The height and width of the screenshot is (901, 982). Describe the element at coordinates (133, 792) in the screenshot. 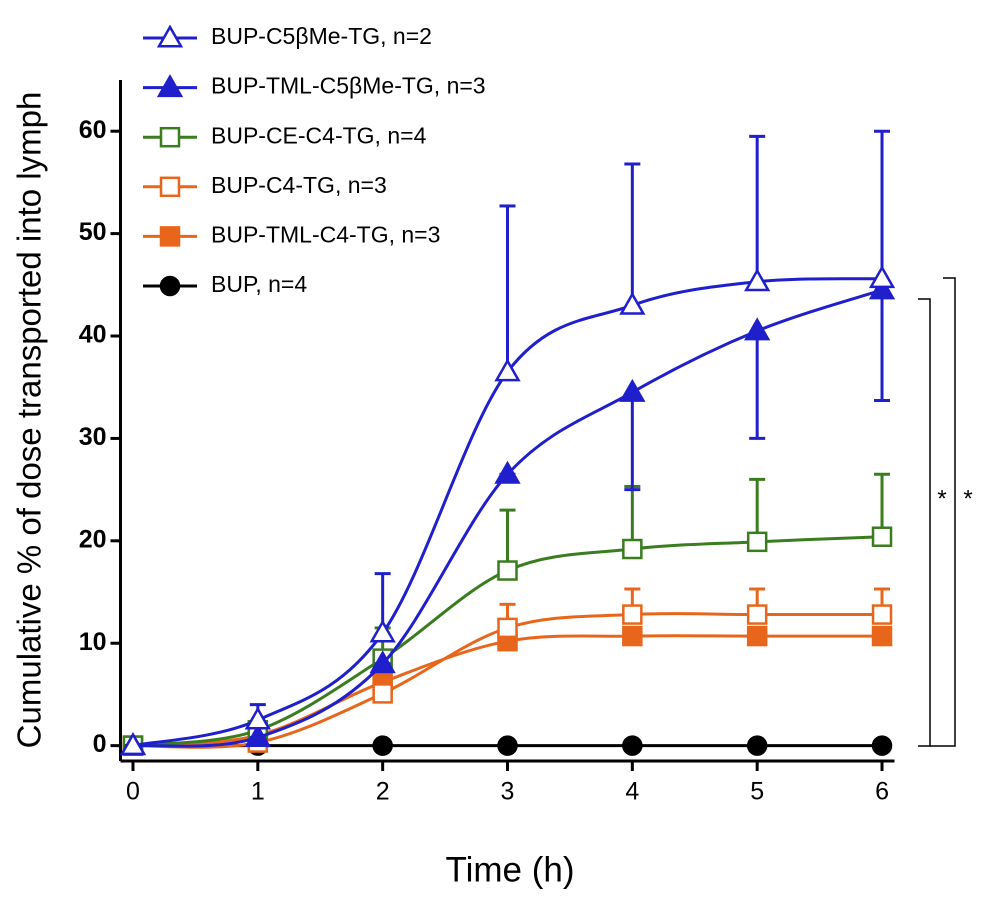

I see `x-tick-label: 0` at that location.